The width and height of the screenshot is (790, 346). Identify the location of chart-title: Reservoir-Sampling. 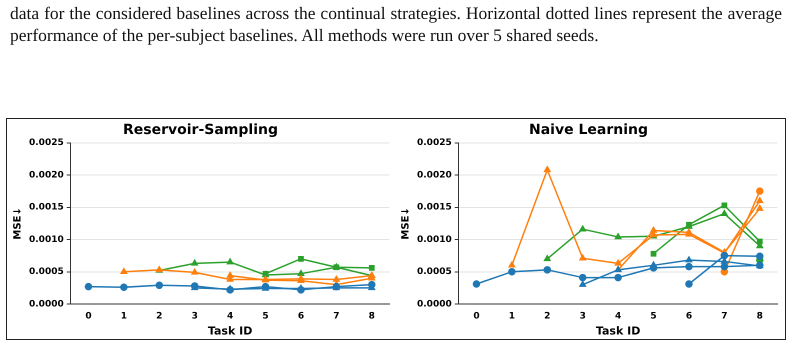
(200, 130).